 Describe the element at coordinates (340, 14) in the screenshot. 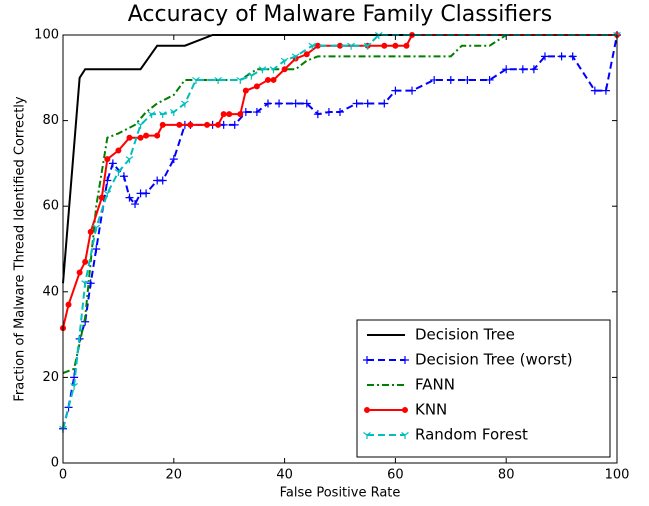

I see `chart-title: Accuracy of Malware Family Classifiers` at that location.